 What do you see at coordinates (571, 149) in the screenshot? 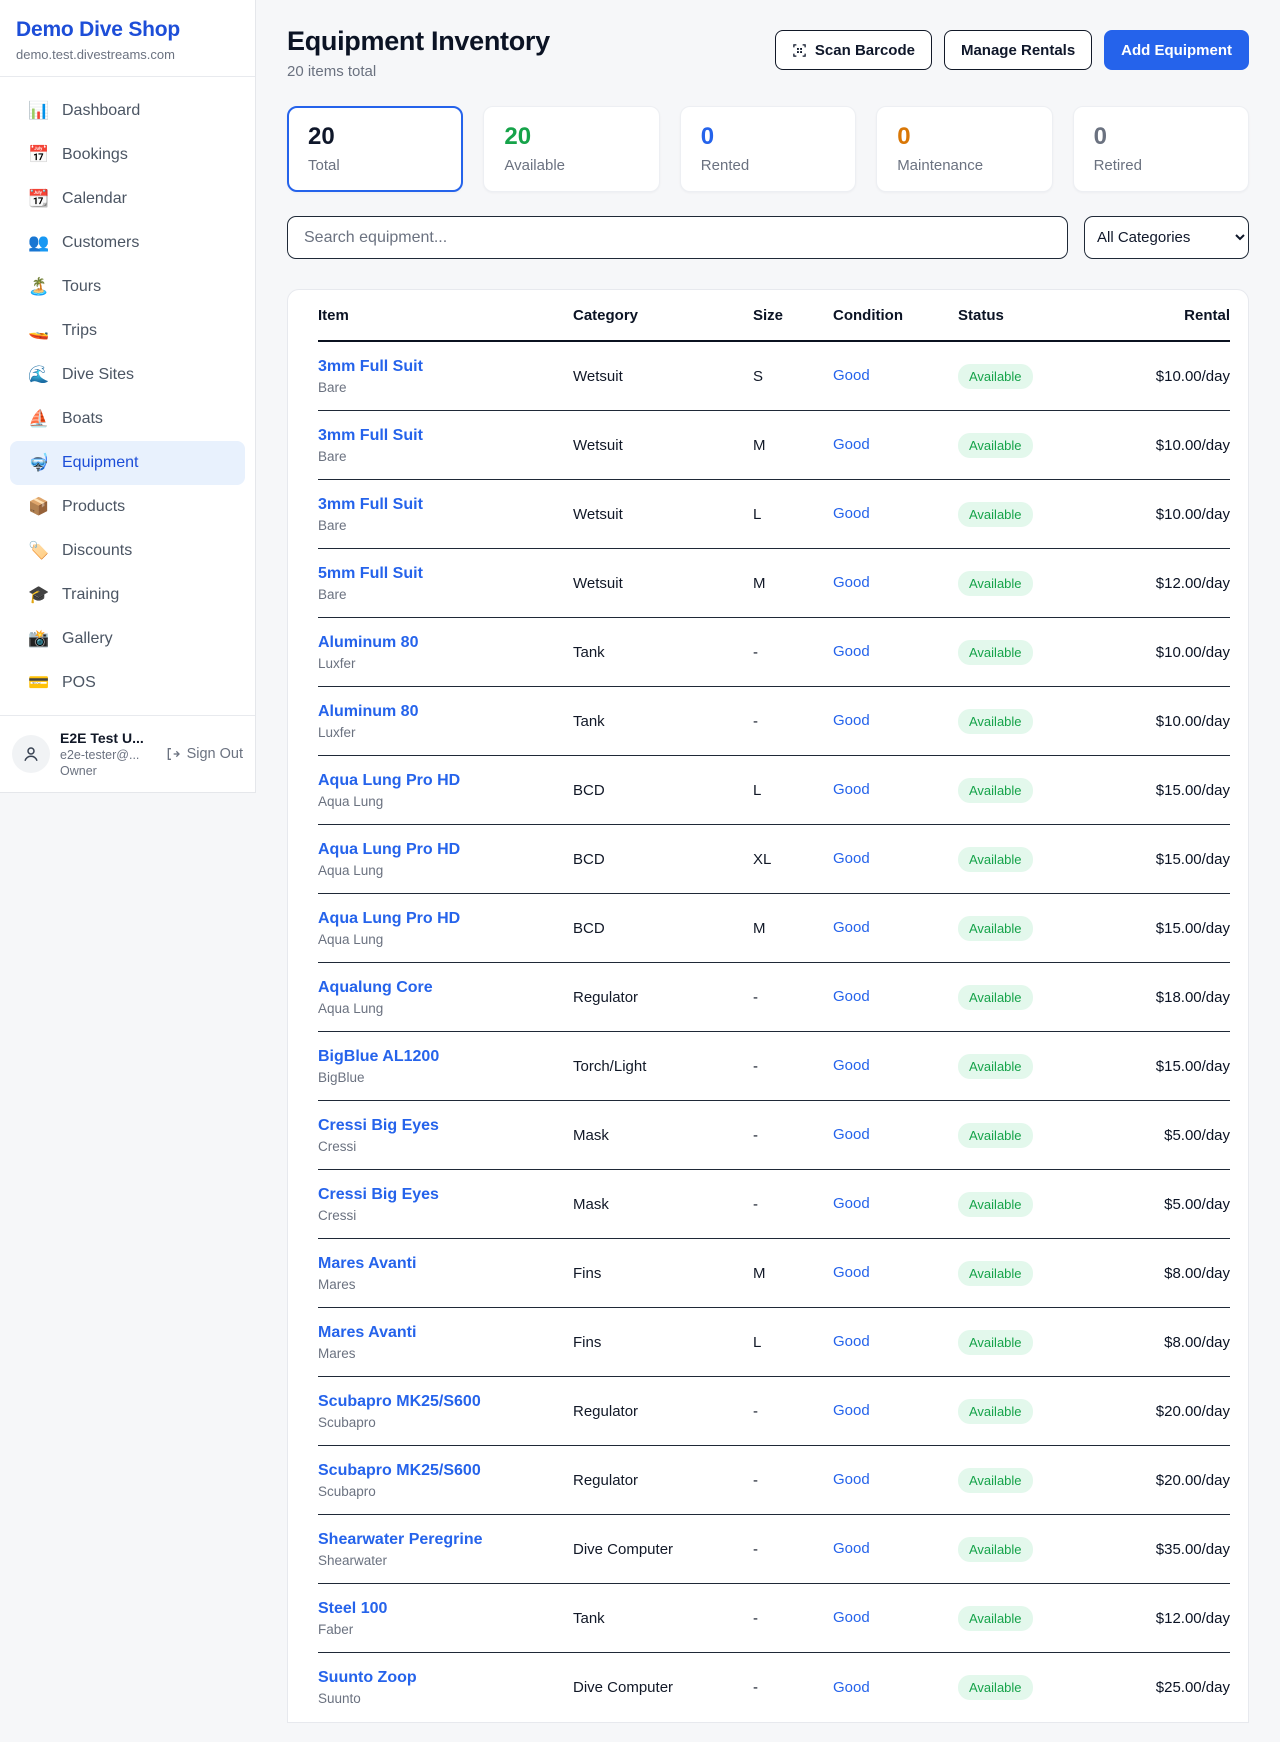
I see `stat-card-available: 20 Available` at bounding box center [571, 149].